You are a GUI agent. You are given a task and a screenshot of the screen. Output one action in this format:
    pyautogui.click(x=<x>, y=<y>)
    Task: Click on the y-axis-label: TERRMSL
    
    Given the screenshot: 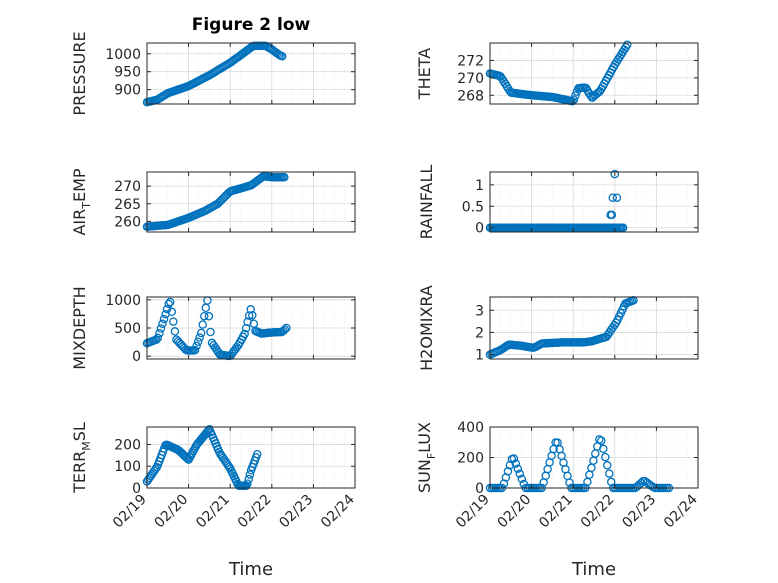 What is the action you would take?
    pyautogui.click(x=81, y=458)
    